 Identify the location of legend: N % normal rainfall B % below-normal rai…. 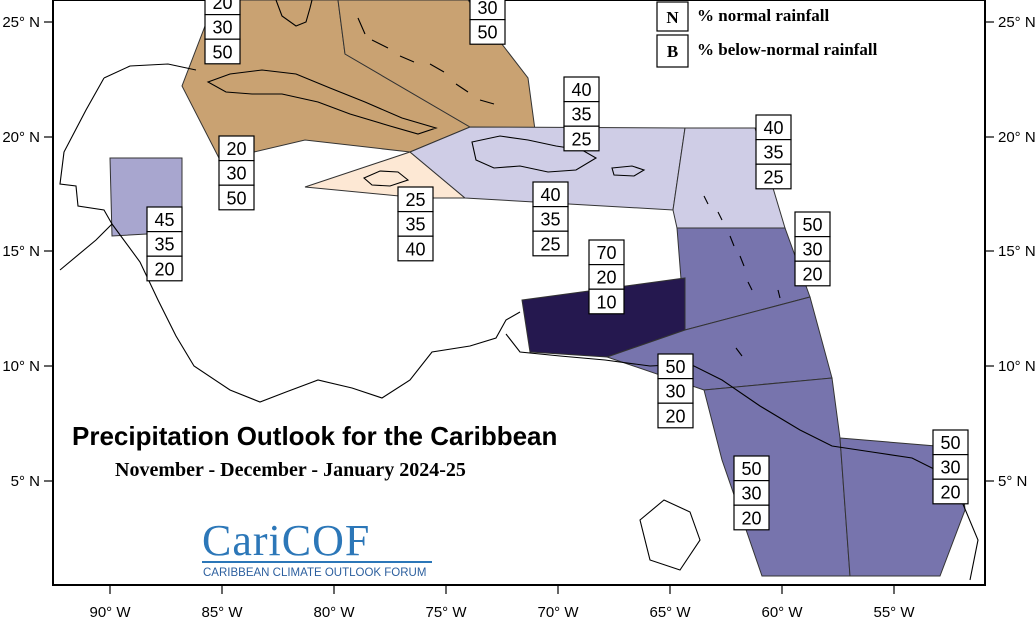
(767, 34).